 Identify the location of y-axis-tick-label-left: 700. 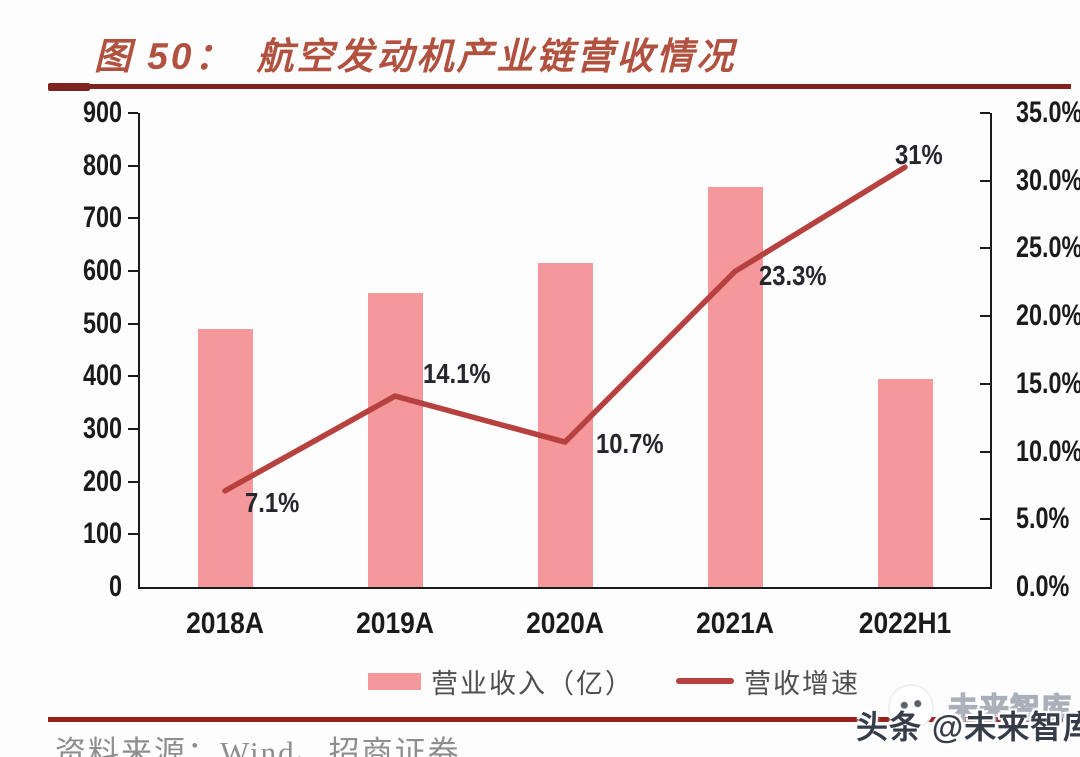
(102, 218).